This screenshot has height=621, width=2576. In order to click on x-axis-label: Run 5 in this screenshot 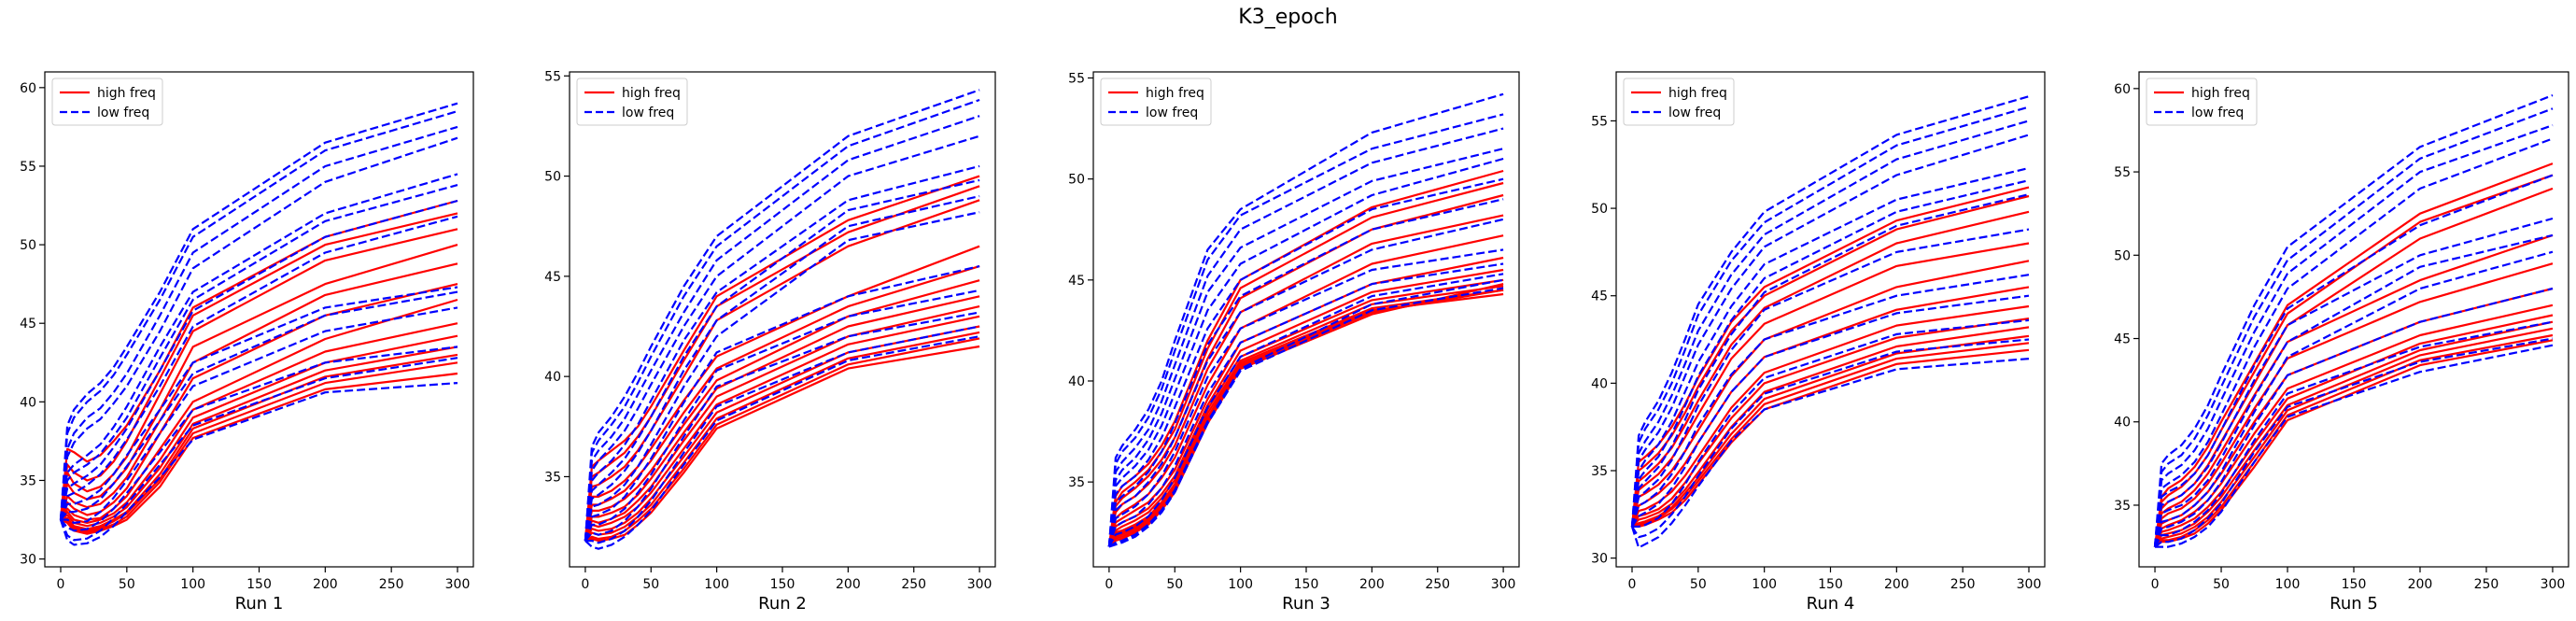, I will do `click(2354, 604)`.